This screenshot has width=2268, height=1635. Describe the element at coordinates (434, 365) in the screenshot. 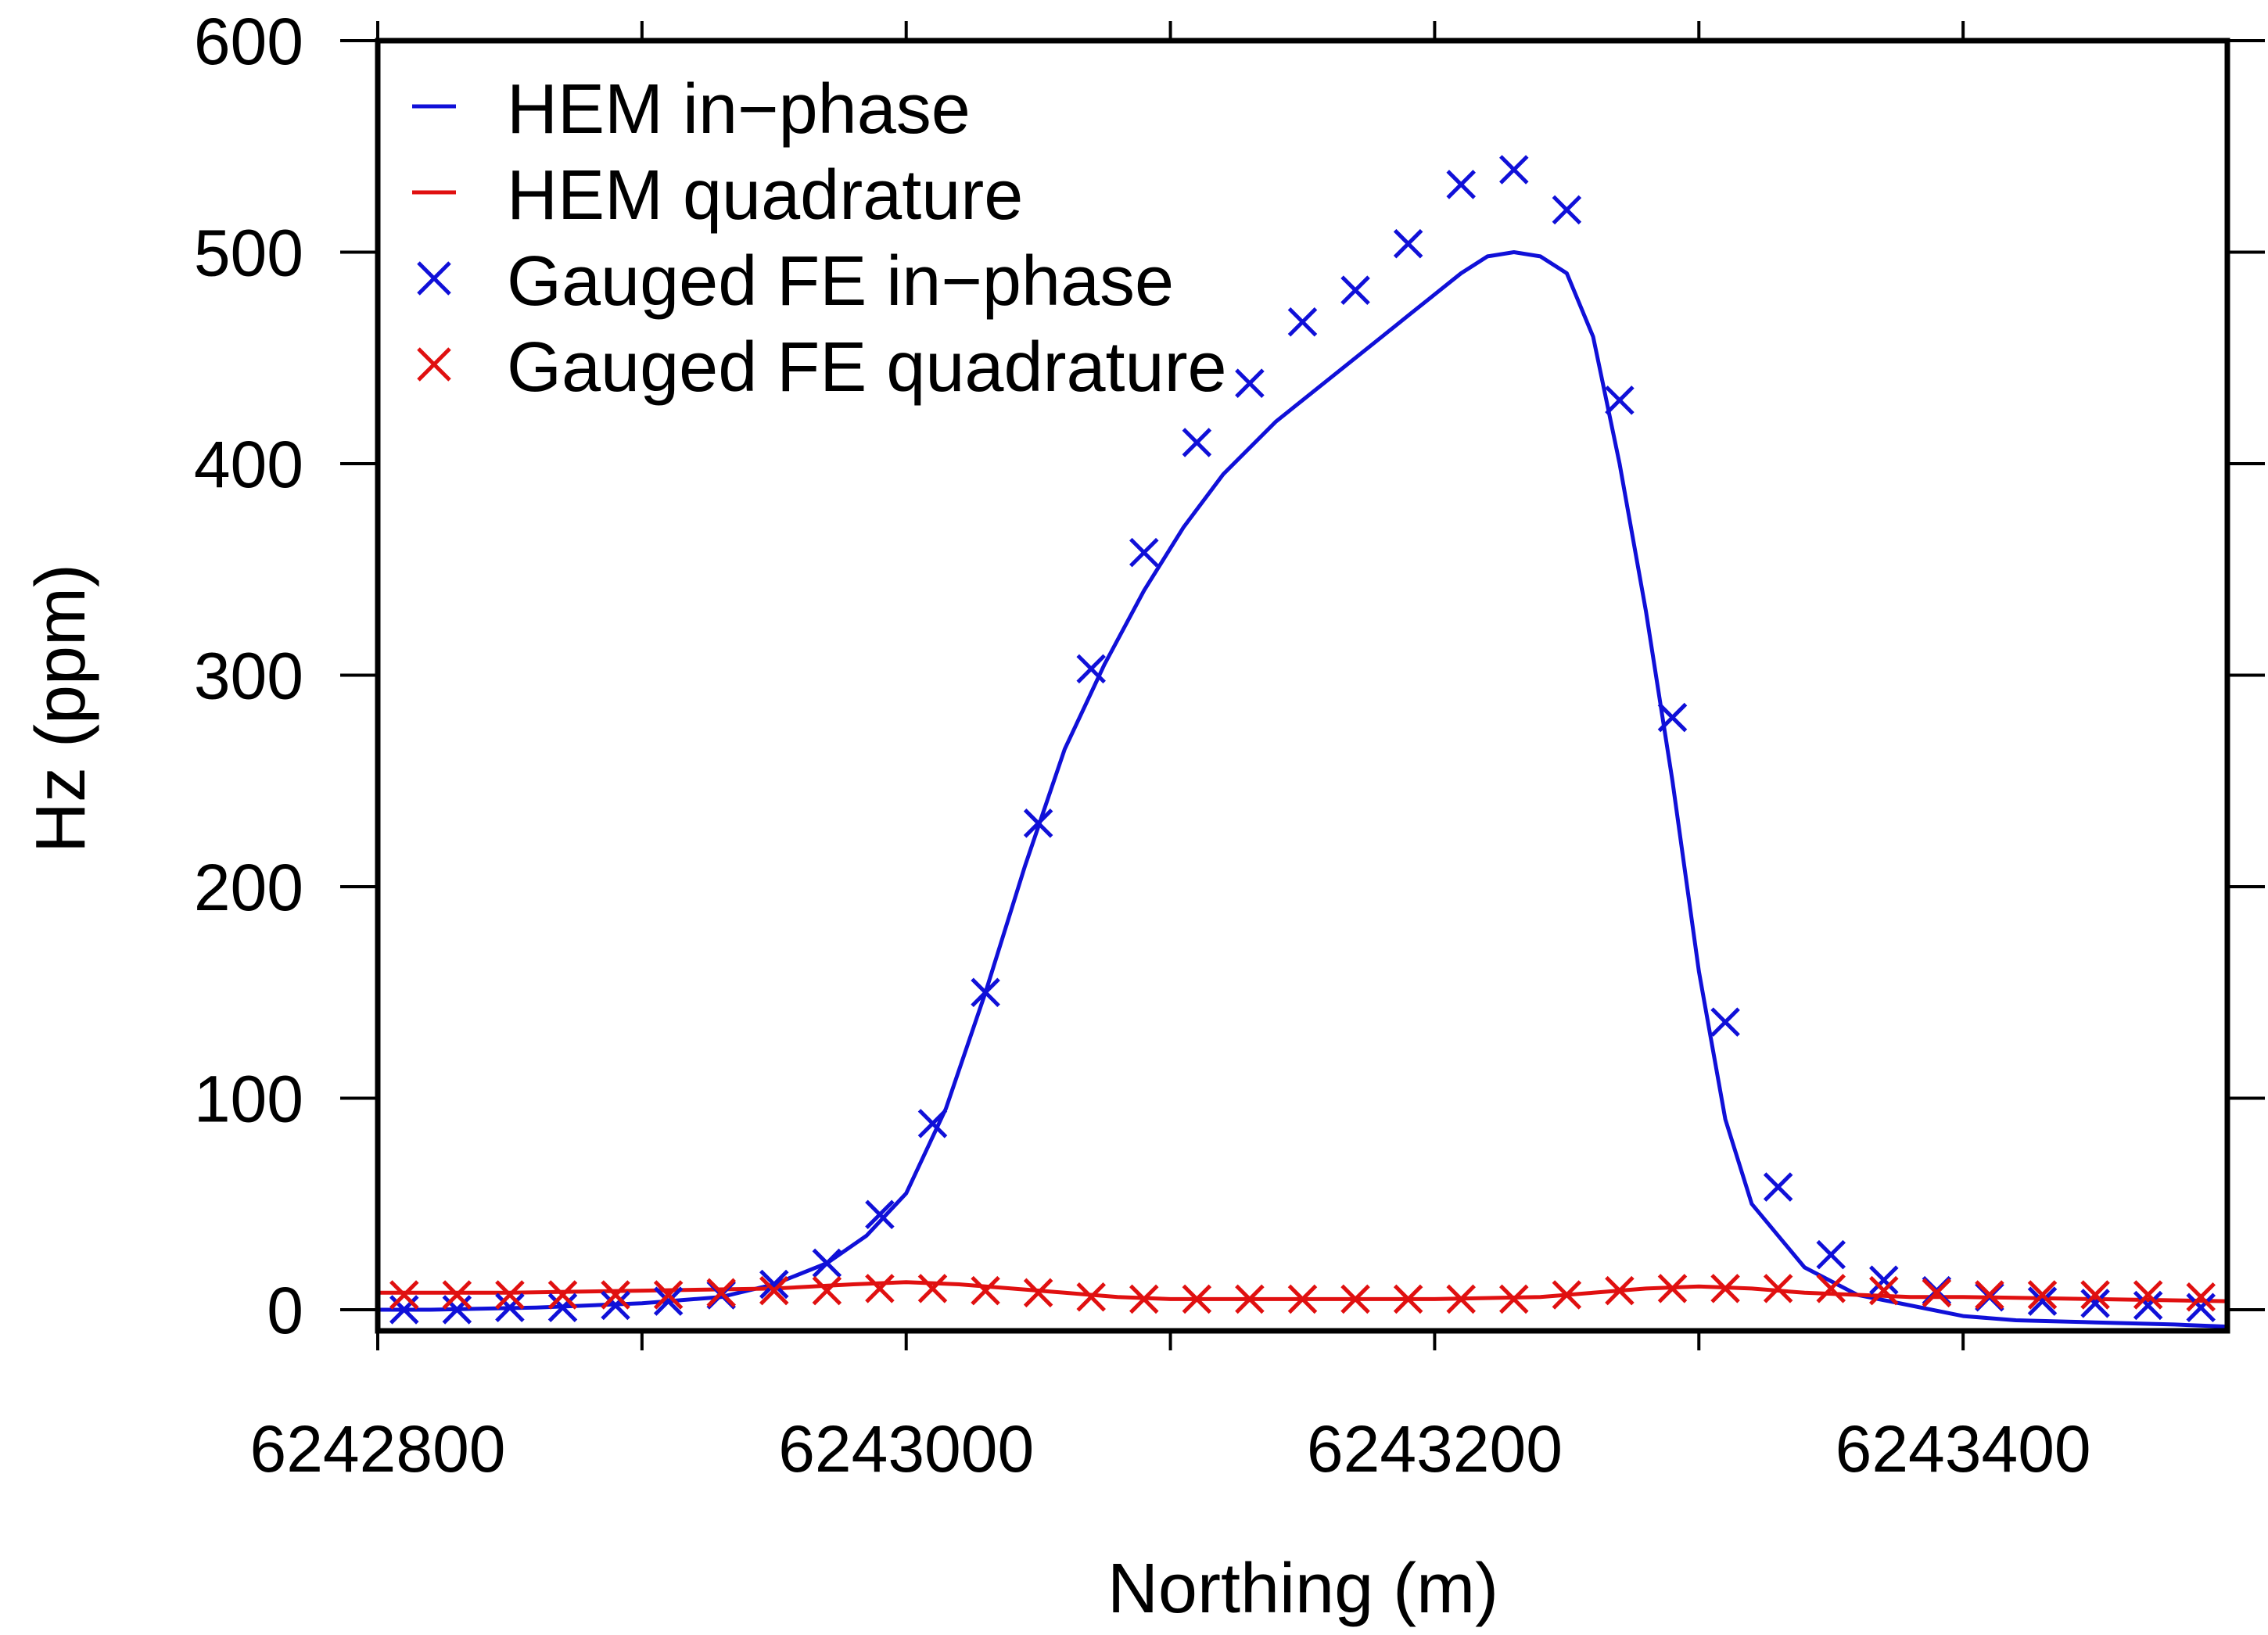

I see `legend-swatch-x` at that location.